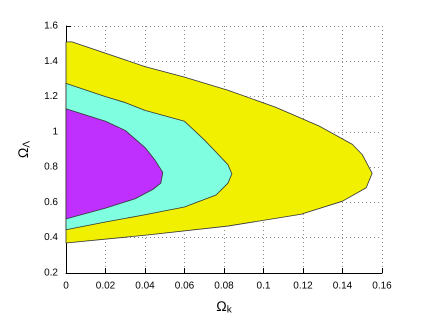 Image resolution: width=436 pixels, height=328 pixels. What do you see at coordinates (382, 286) in the screenshot?
I see `x-tick-label: 0.16` at bounding box center [382, 286].